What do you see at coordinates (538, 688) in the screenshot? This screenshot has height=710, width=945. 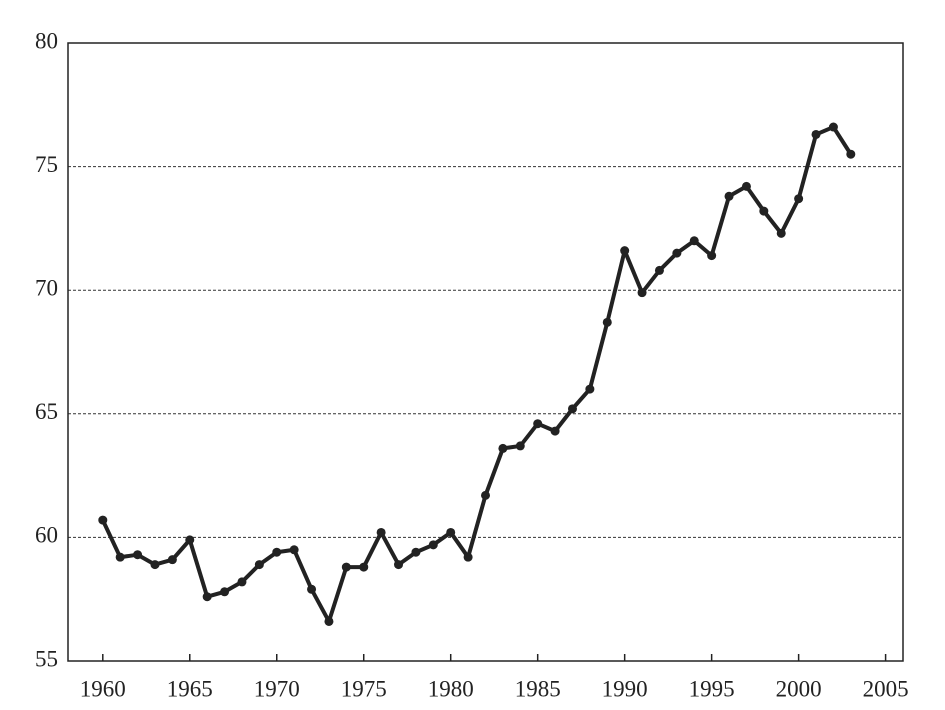 I see `x-tick-label: 1985` at bounding box center [538, 688].